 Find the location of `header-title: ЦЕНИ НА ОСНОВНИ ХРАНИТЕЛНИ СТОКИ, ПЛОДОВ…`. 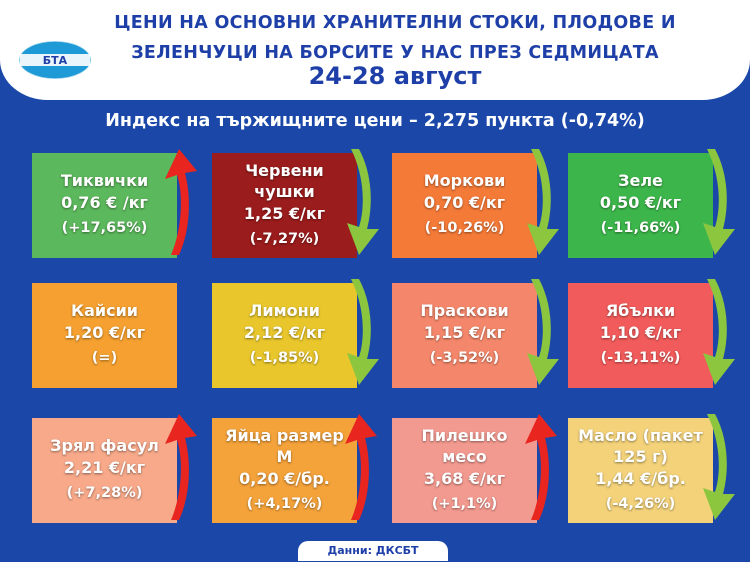

header-title: ЦЕНИ НА ОСНОВНИ ХРАНИТЕЛНИ СТОКИ, ПЛОДОВ… is located at coordinates (395, 38).